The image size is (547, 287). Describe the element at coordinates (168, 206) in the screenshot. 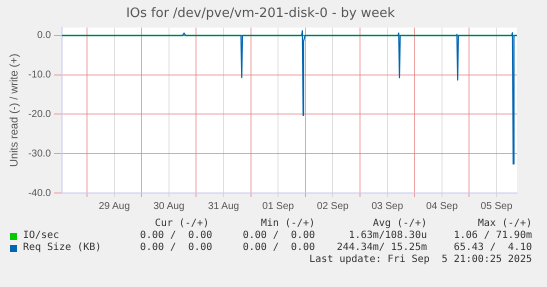

I see `x-tick-label: 30 Aug` at that location.